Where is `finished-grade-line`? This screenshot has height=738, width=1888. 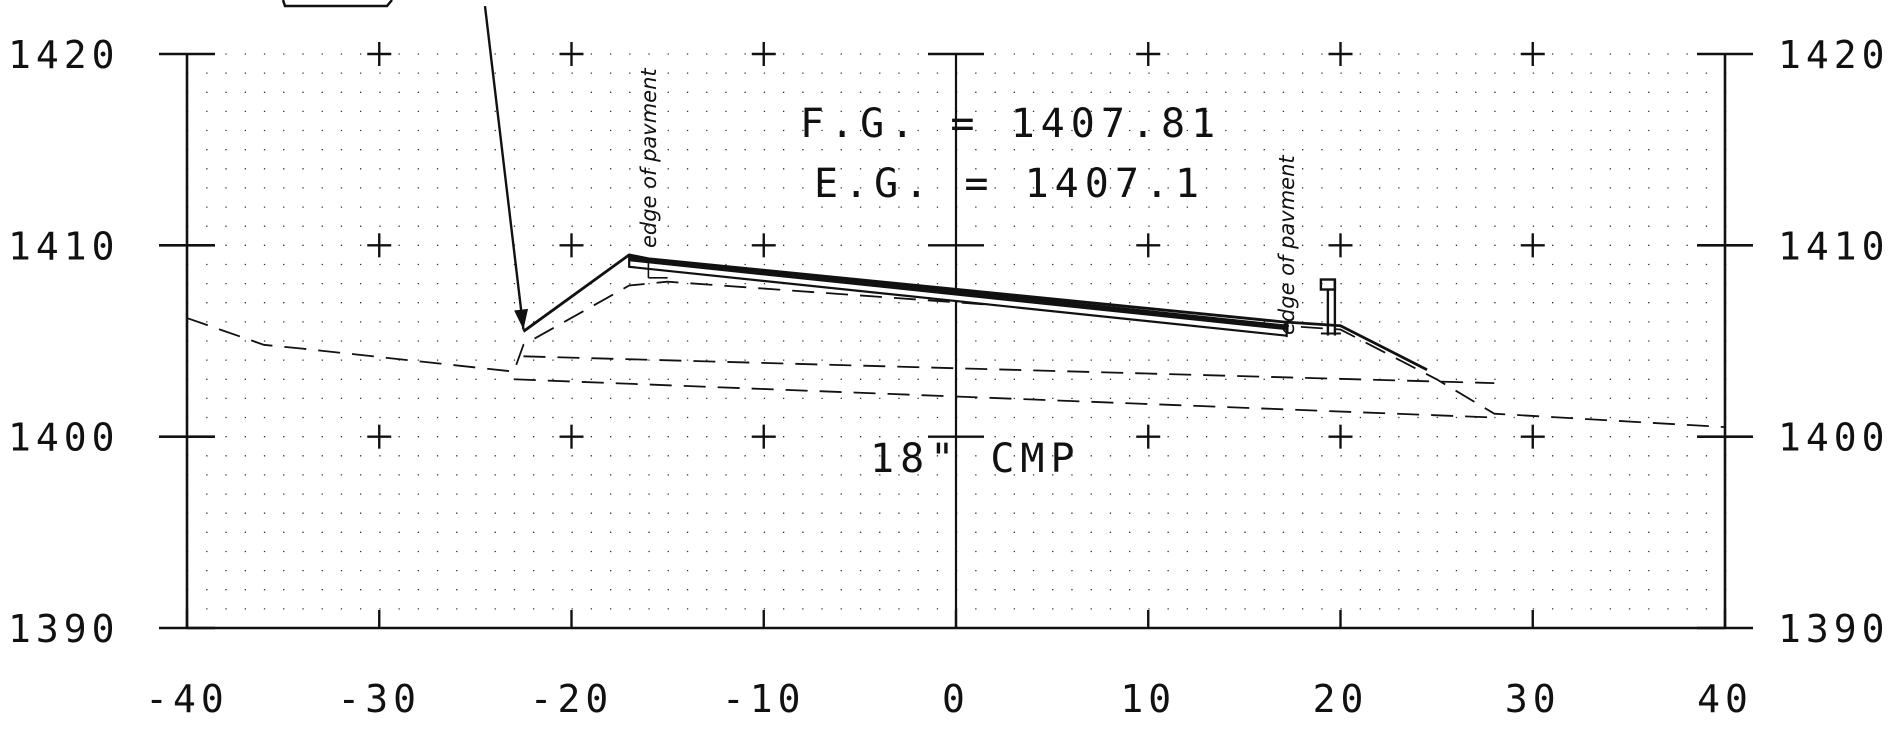 finished-grade-line is located at coordinates (975, 312).